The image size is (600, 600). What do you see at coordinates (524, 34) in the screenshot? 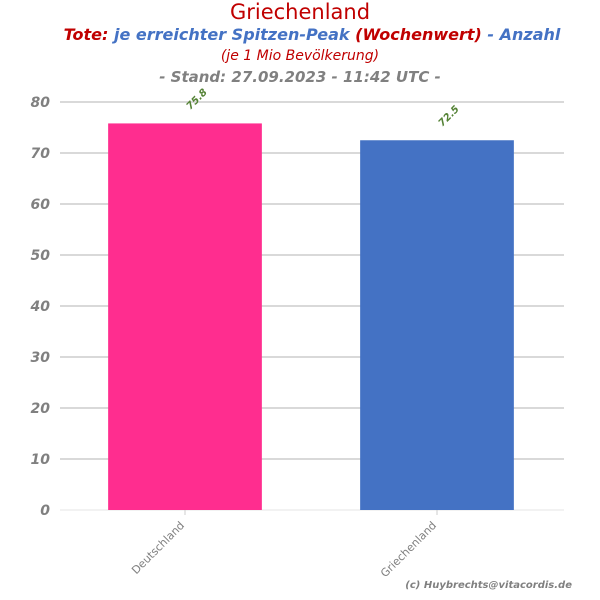
I see `subtitle-part-4: - Anzahl` at bounding box center [524, 34].